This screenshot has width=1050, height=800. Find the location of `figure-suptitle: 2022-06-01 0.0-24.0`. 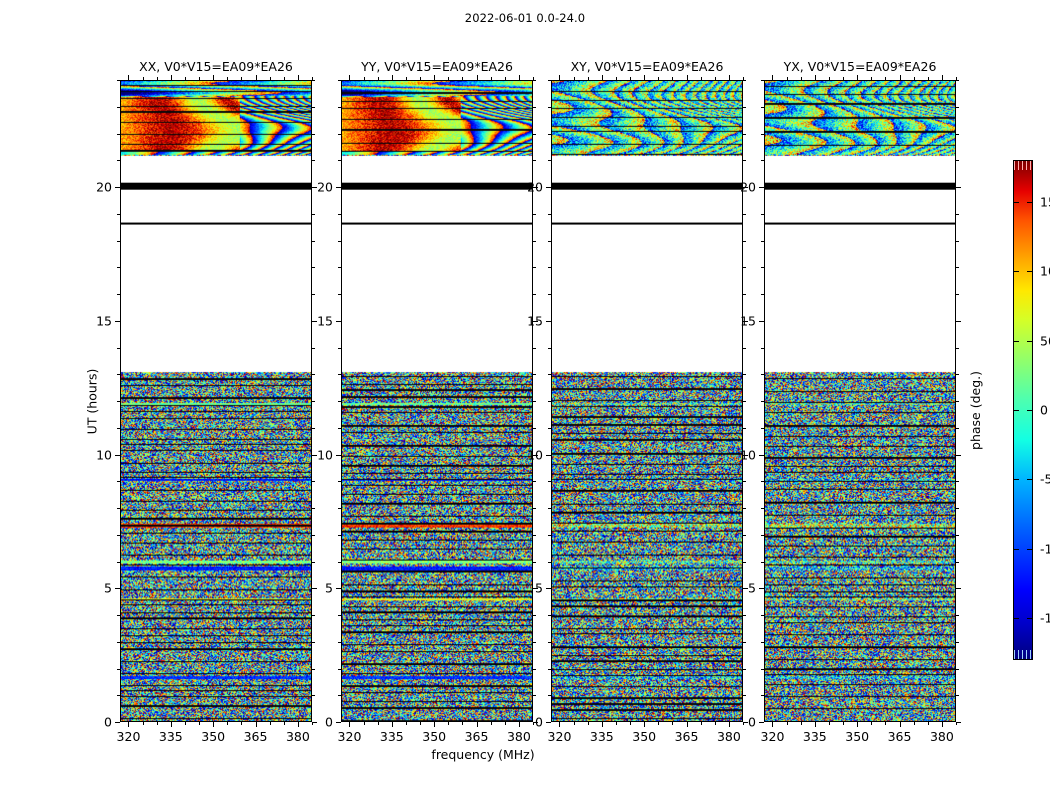

figure-suptitle: 2022-06-01 0.0-24.0 is located at coordinates (525, 18).